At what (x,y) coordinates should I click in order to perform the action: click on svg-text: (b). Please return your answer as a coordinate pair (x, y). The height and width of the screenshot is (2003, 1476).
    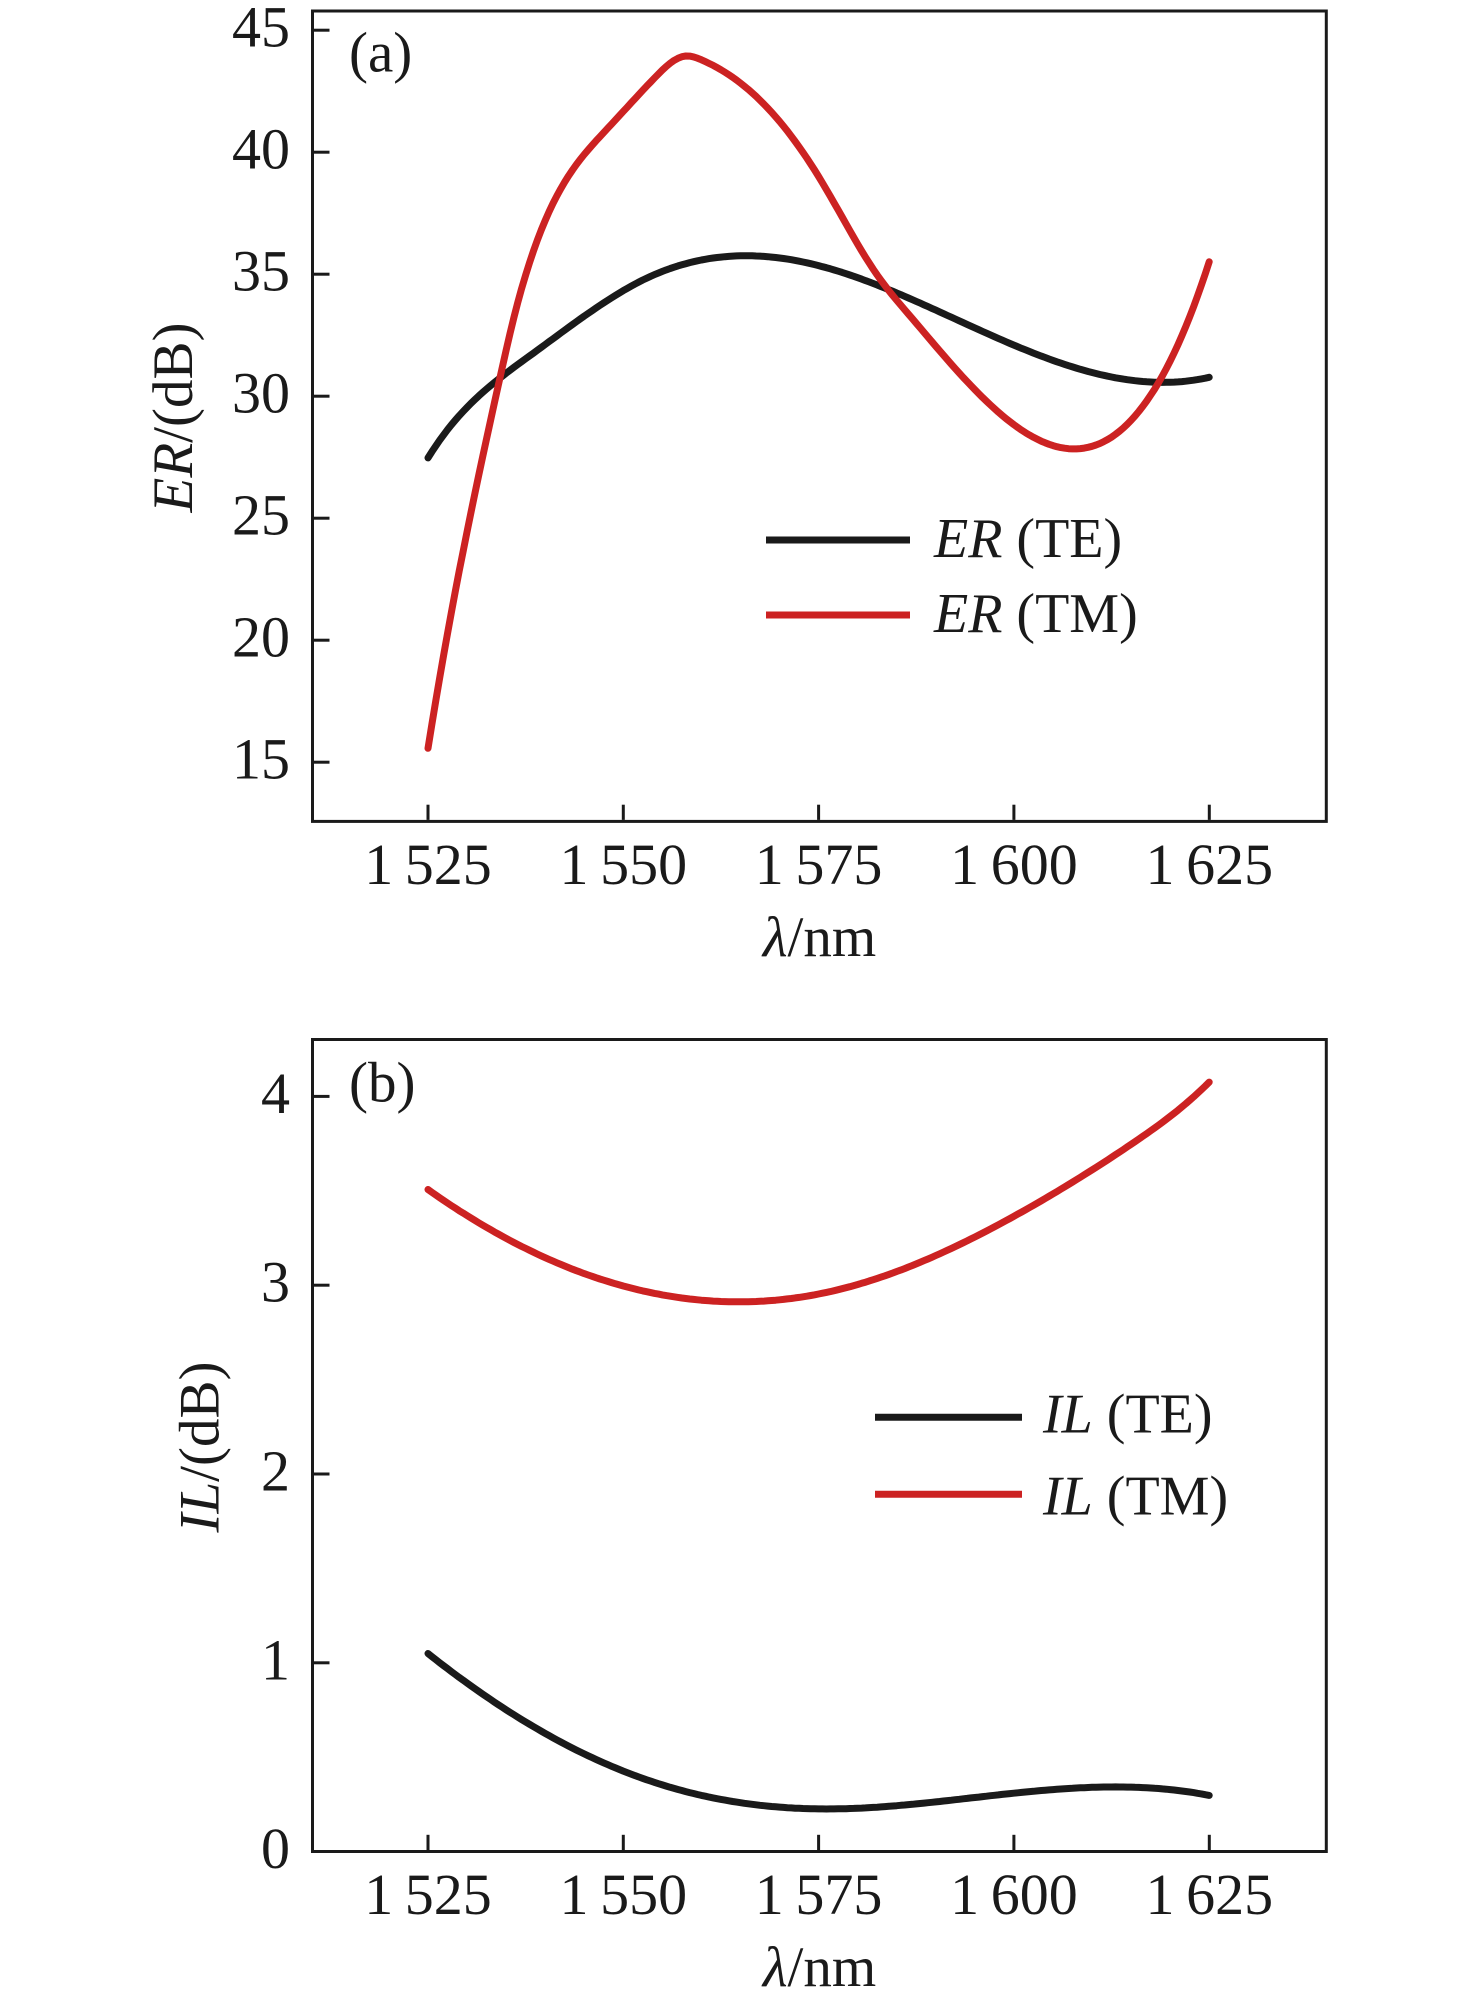
    Looking at the image, I should click on (382, 1083).